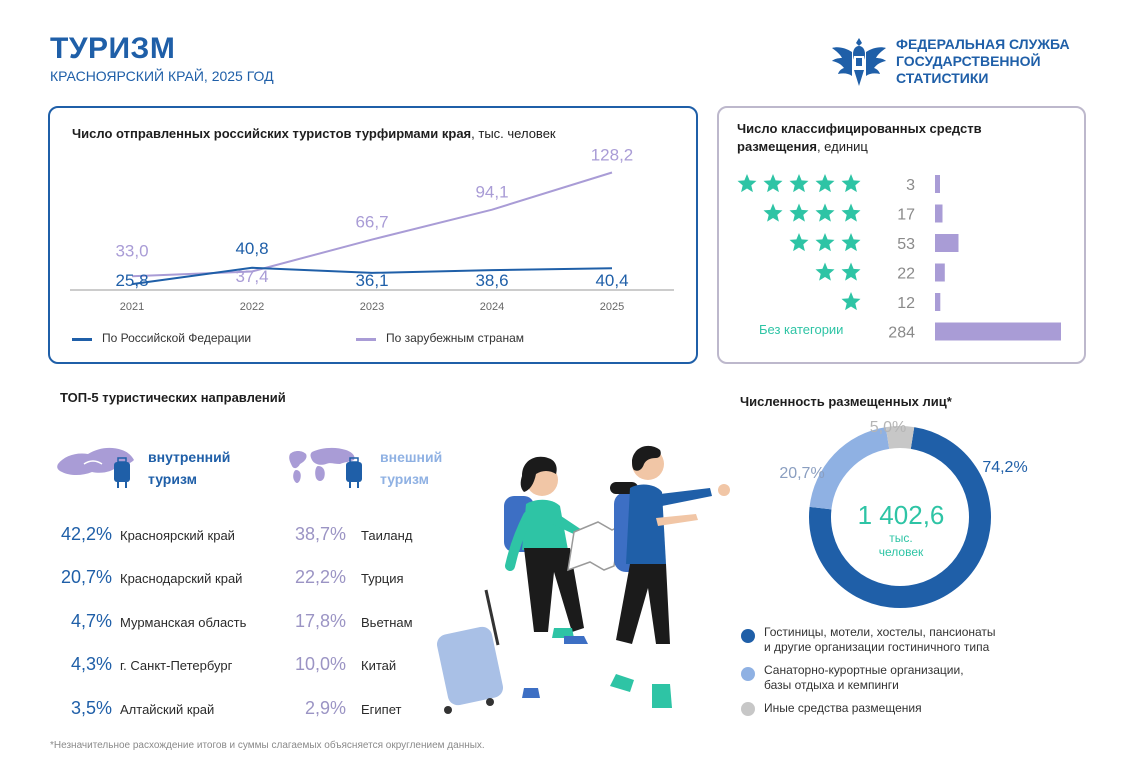 This screenshot has height=775, width=1134. I want to click on accommodation-title-unit: , единиц, so click(842, 146).